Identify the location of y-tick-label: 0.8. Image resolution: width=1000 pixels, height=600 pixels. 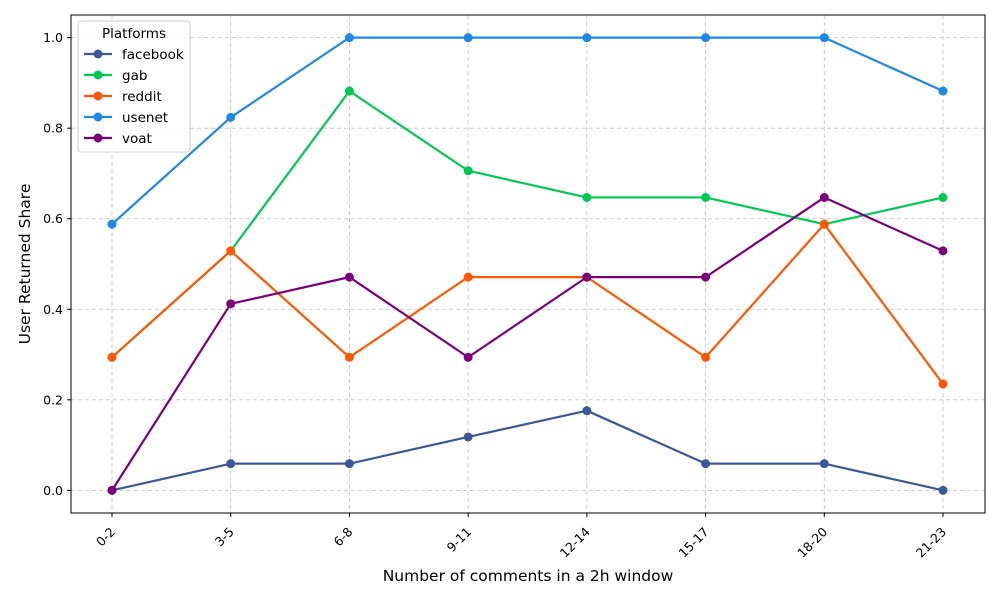
(53, 128).